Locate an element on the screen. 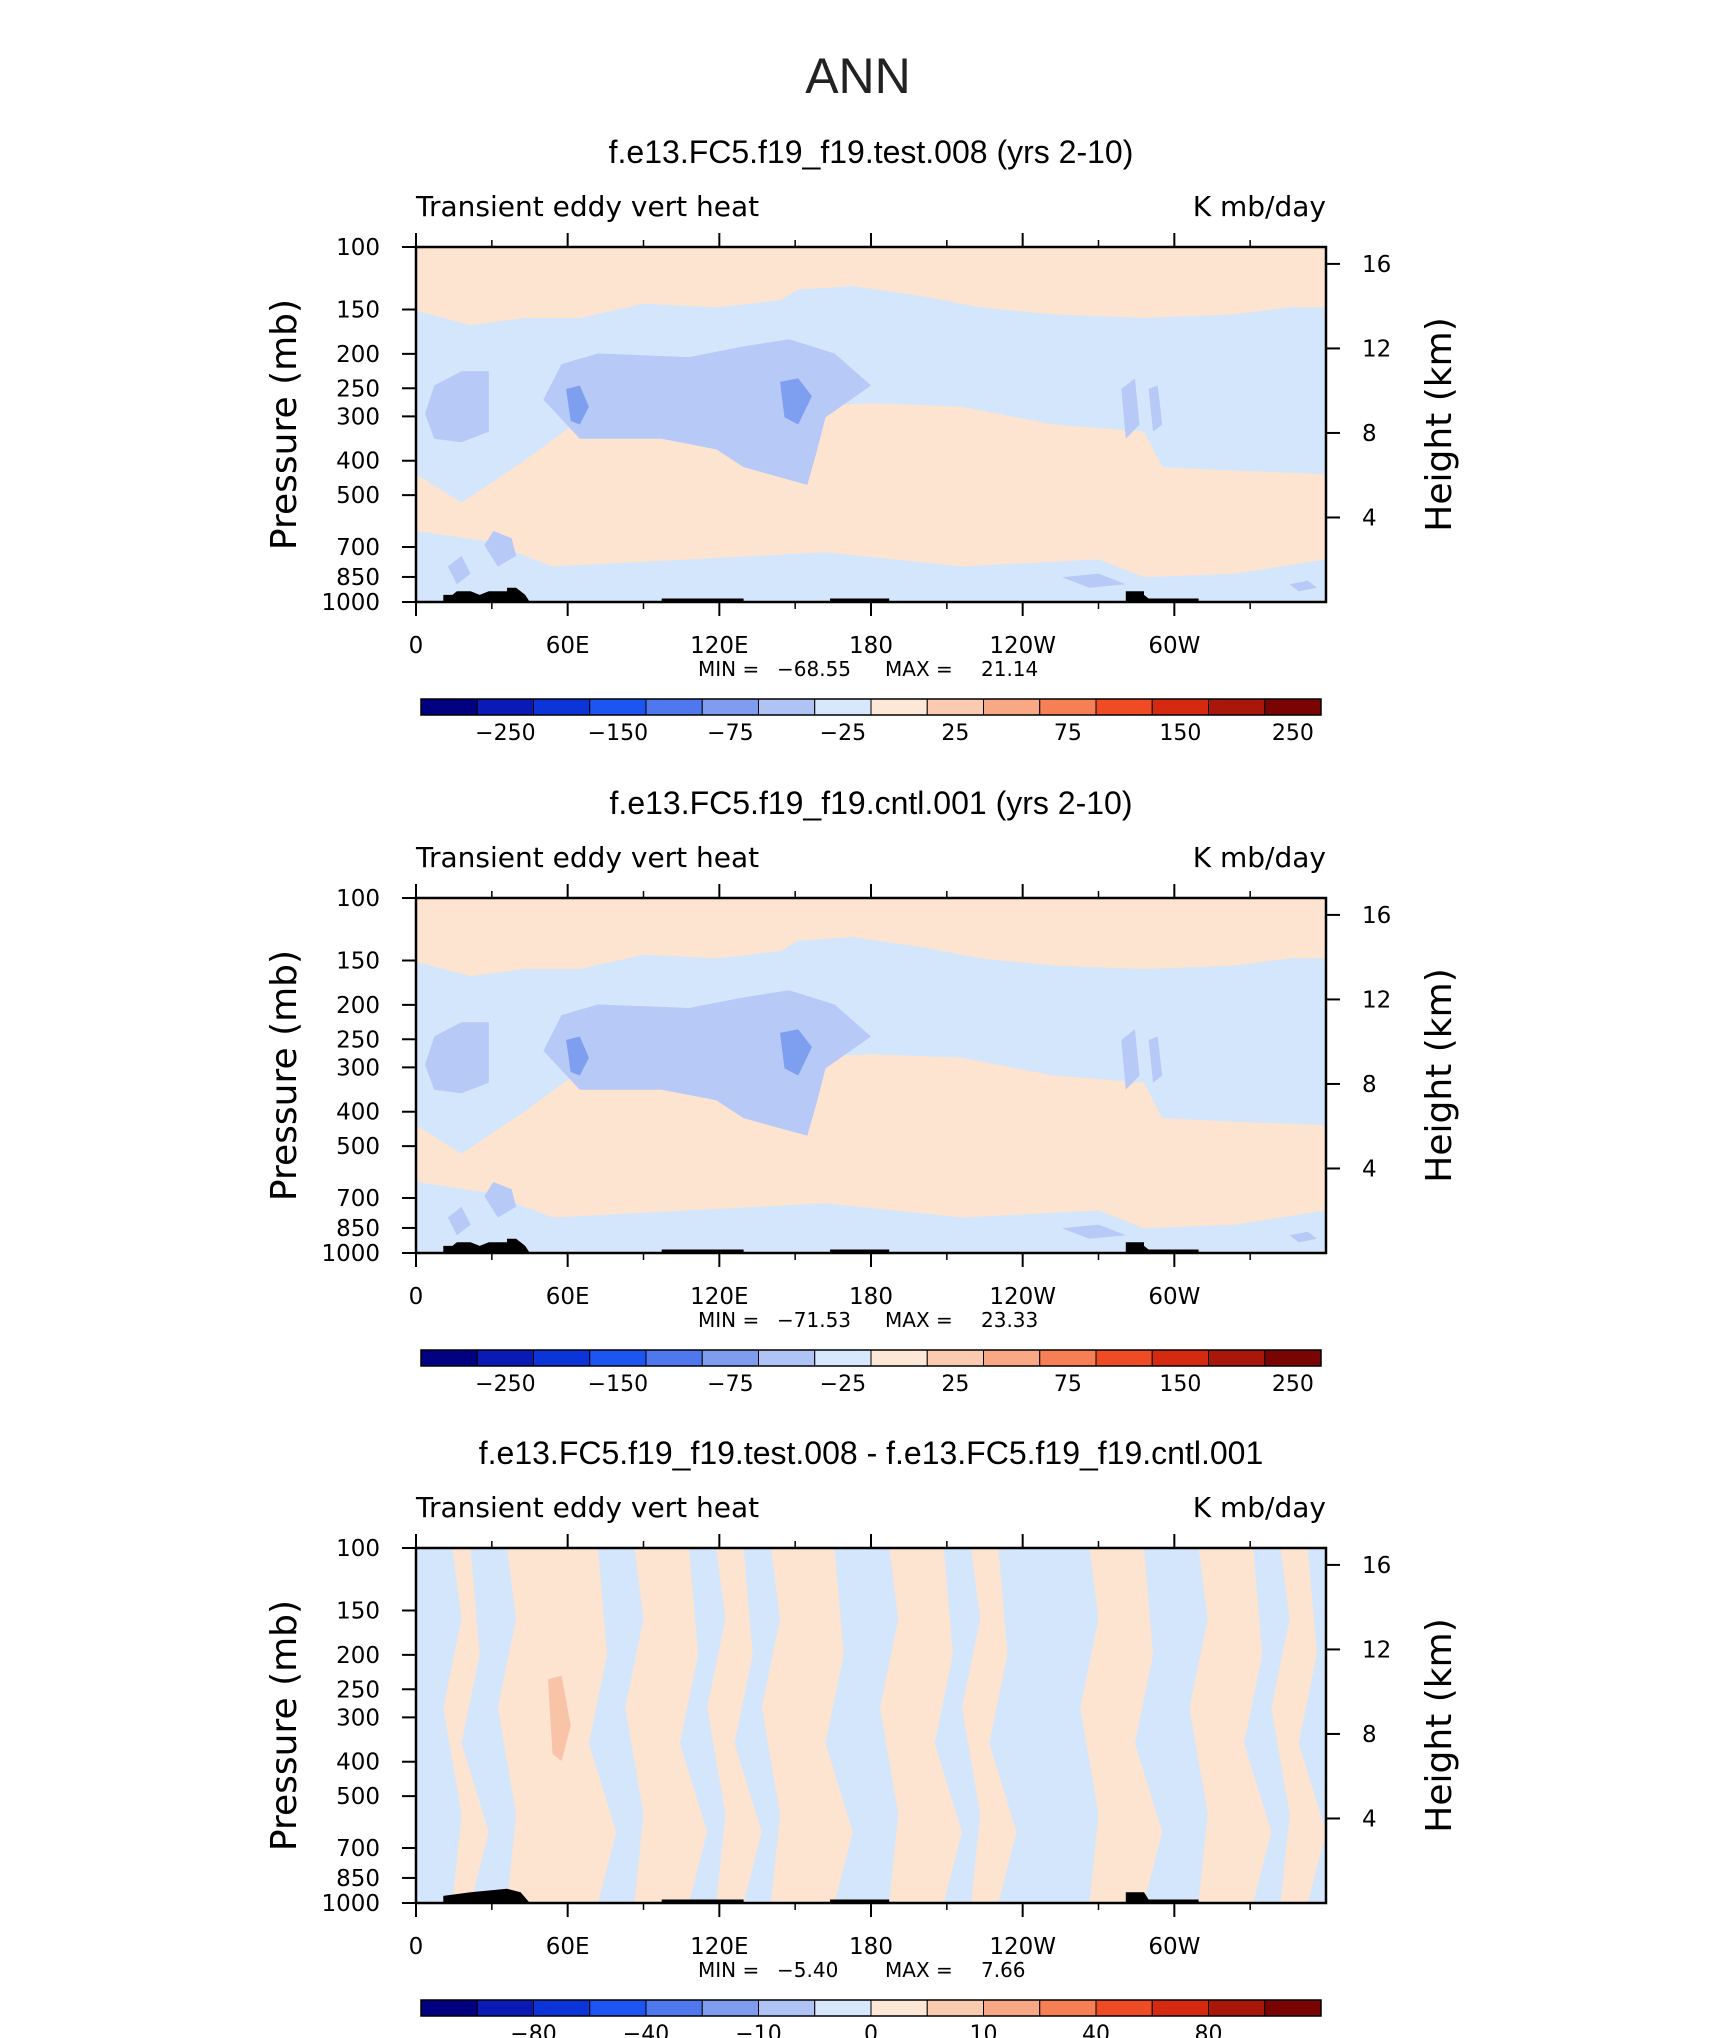 The height and width of the screenshot is (2038, 1710). colorbar-label: 150 is located at coordinates (1180, 733).